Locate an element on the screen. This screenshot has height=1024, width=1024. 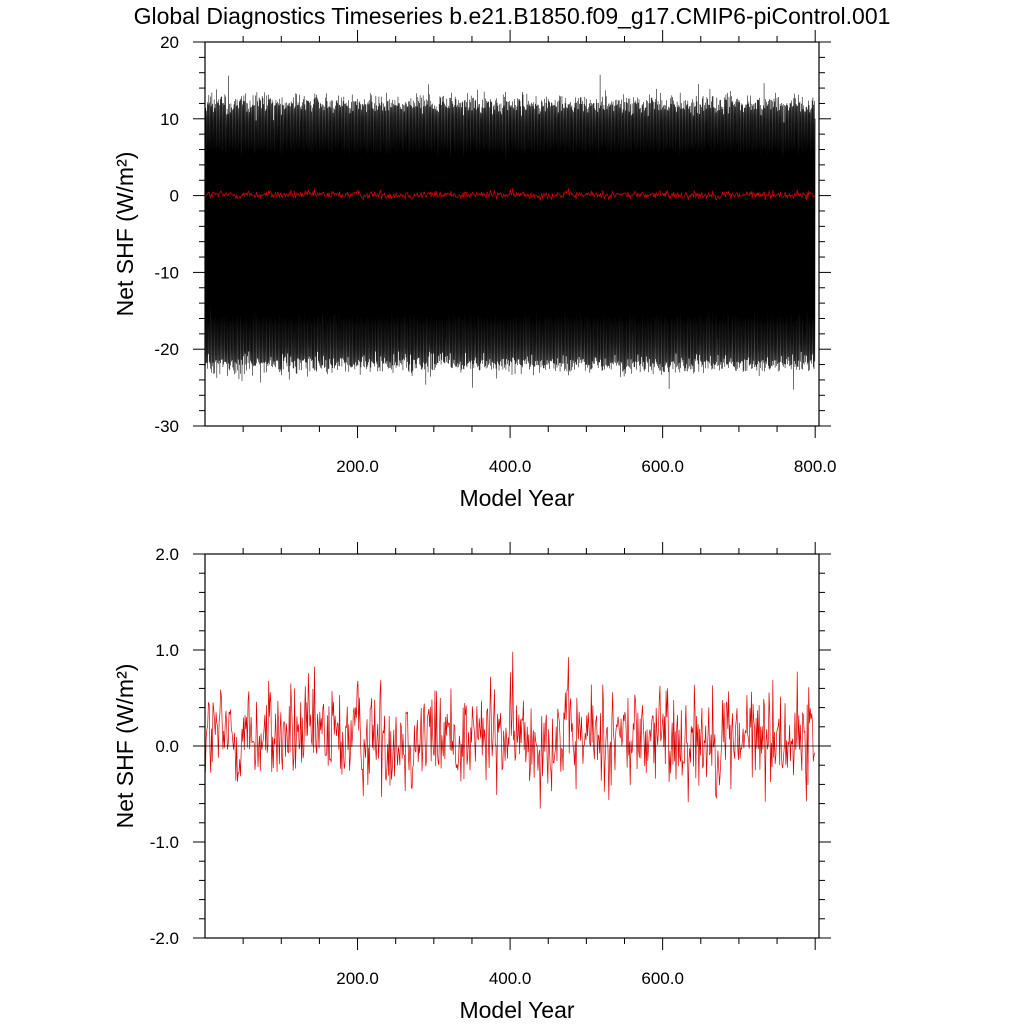
y-tick-label: -20 is located at coordinates (166, 349).